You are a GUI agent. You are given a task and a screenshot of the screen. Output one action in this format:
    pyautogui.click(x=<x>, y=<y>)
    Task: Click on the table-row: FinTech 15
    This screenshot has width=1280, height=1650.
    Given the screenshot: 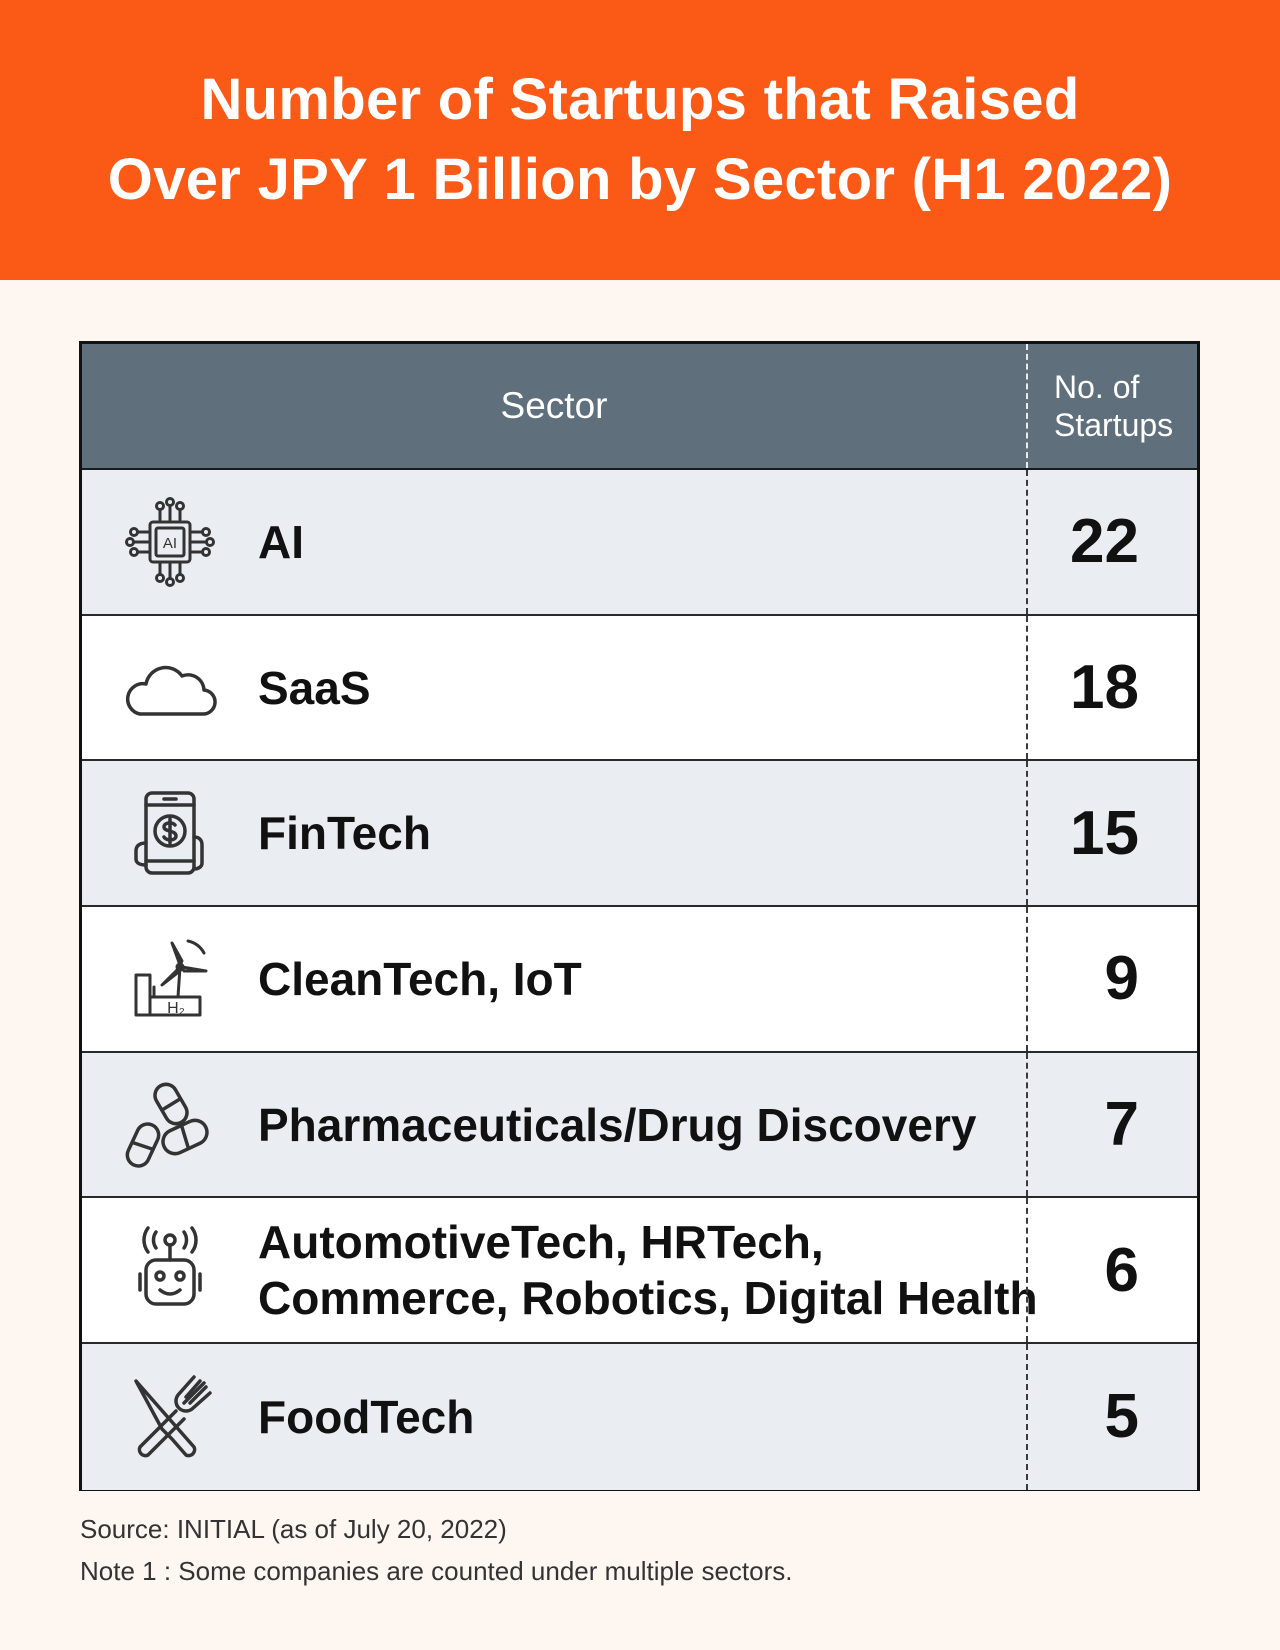 What is the action you would take?
    pyautogui.click(x=639, y=834)
    